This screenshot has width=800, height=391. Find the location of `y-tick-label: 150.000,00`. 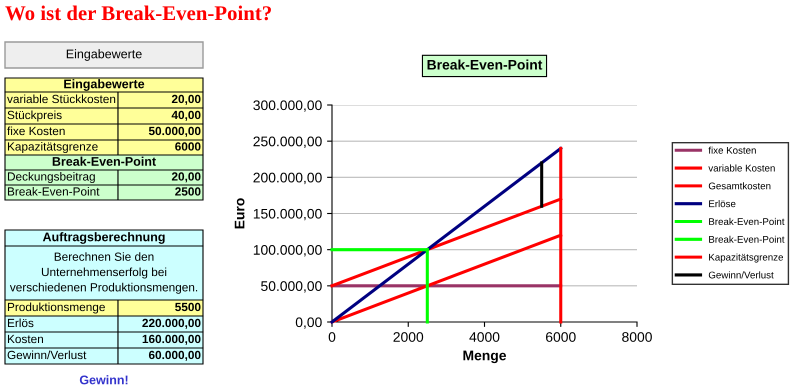

y-tick-label: 150.000,00 is located at coordinates (288, 214).